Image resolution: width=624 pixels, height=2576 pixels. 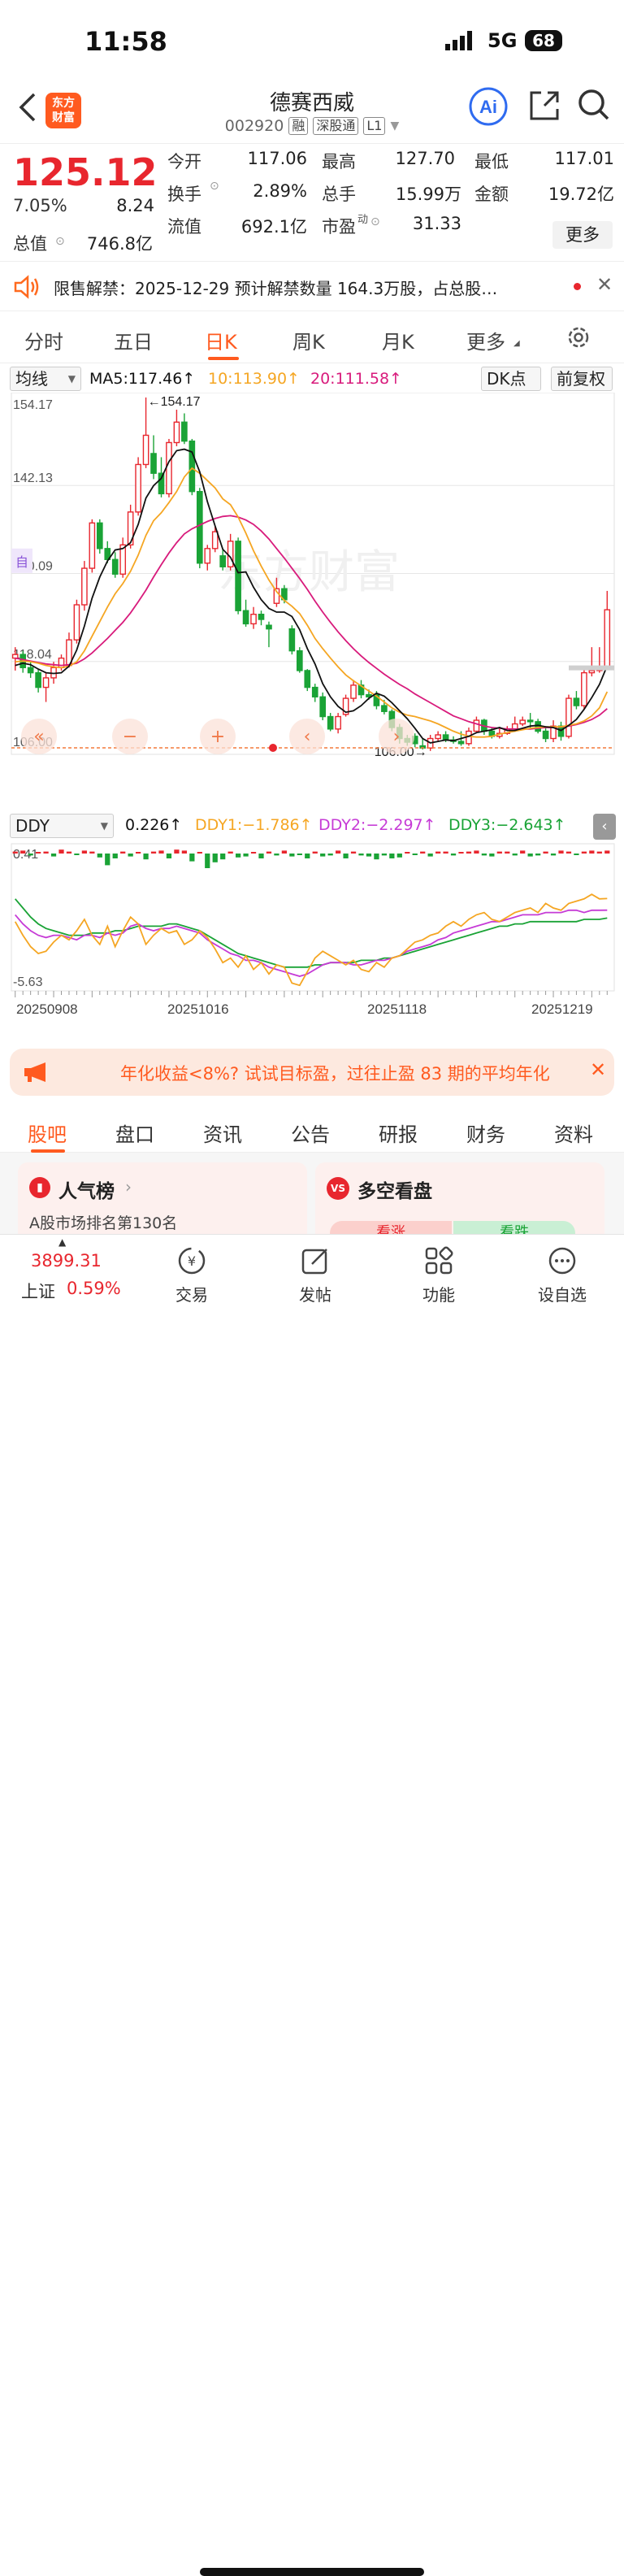 What do you see at coordinates (356, 379) in the screenshot?
I see `ma20-value: 20:111.58↑` at bounding box center [356, 379].